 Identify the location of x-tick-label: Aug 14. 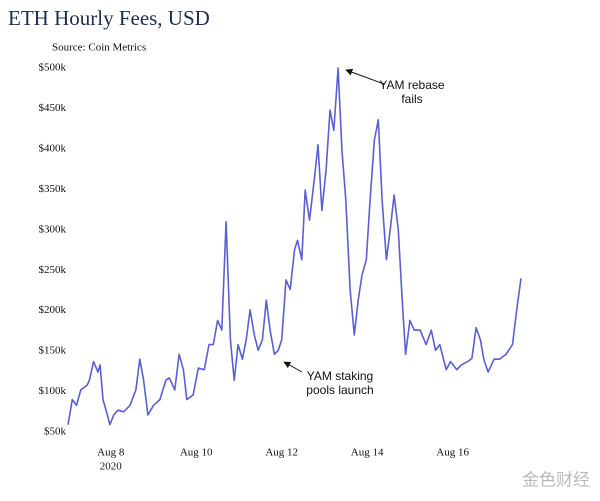
(367, 453).